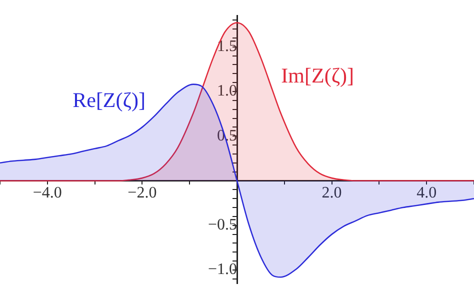  I want to click on series-label: Im[Z(ζ)], so click(317, 76).